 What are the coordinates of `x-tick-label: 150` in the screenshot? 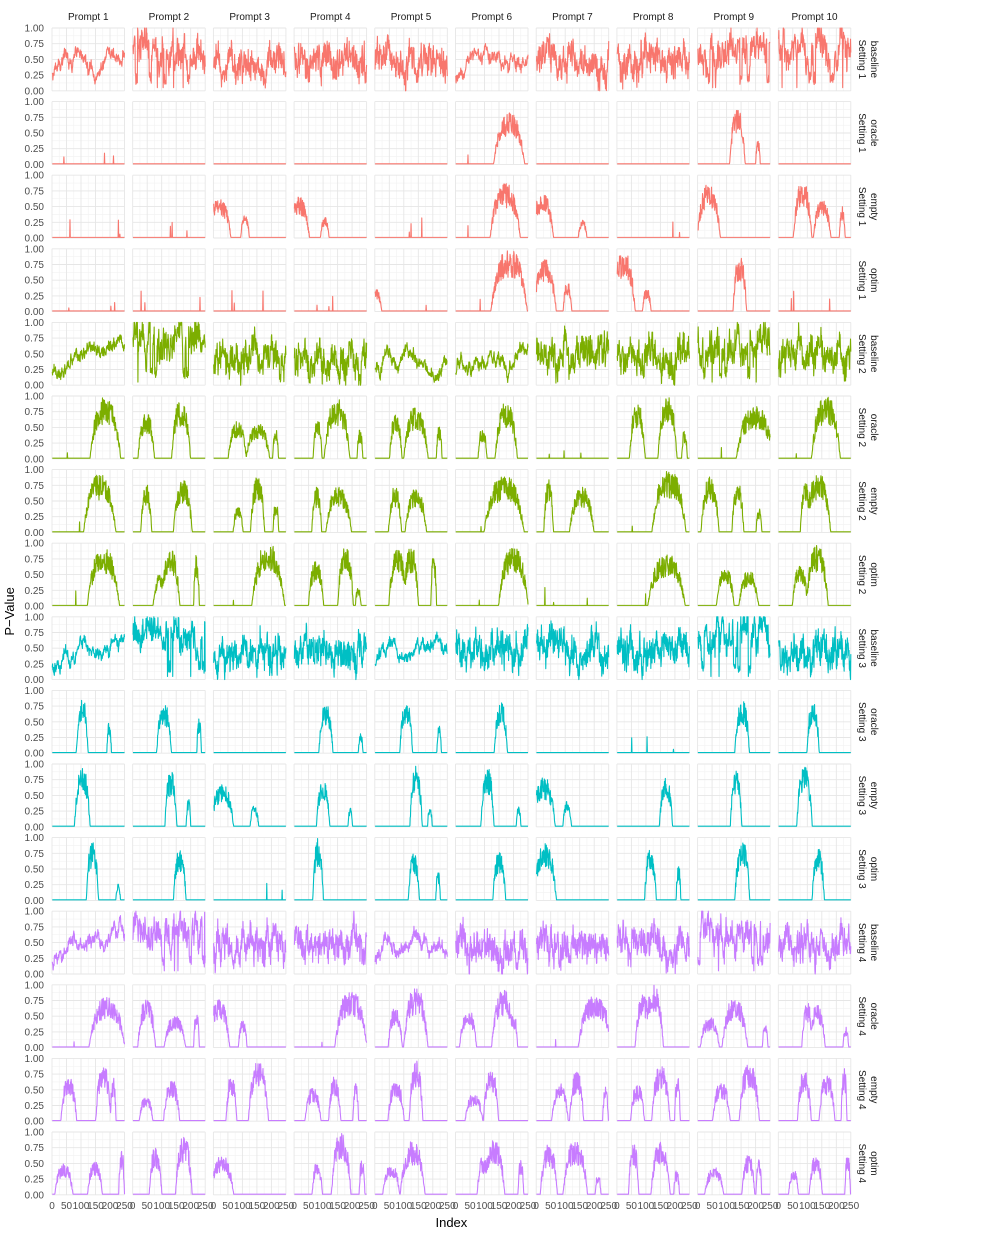 It's located at (579, 1206).